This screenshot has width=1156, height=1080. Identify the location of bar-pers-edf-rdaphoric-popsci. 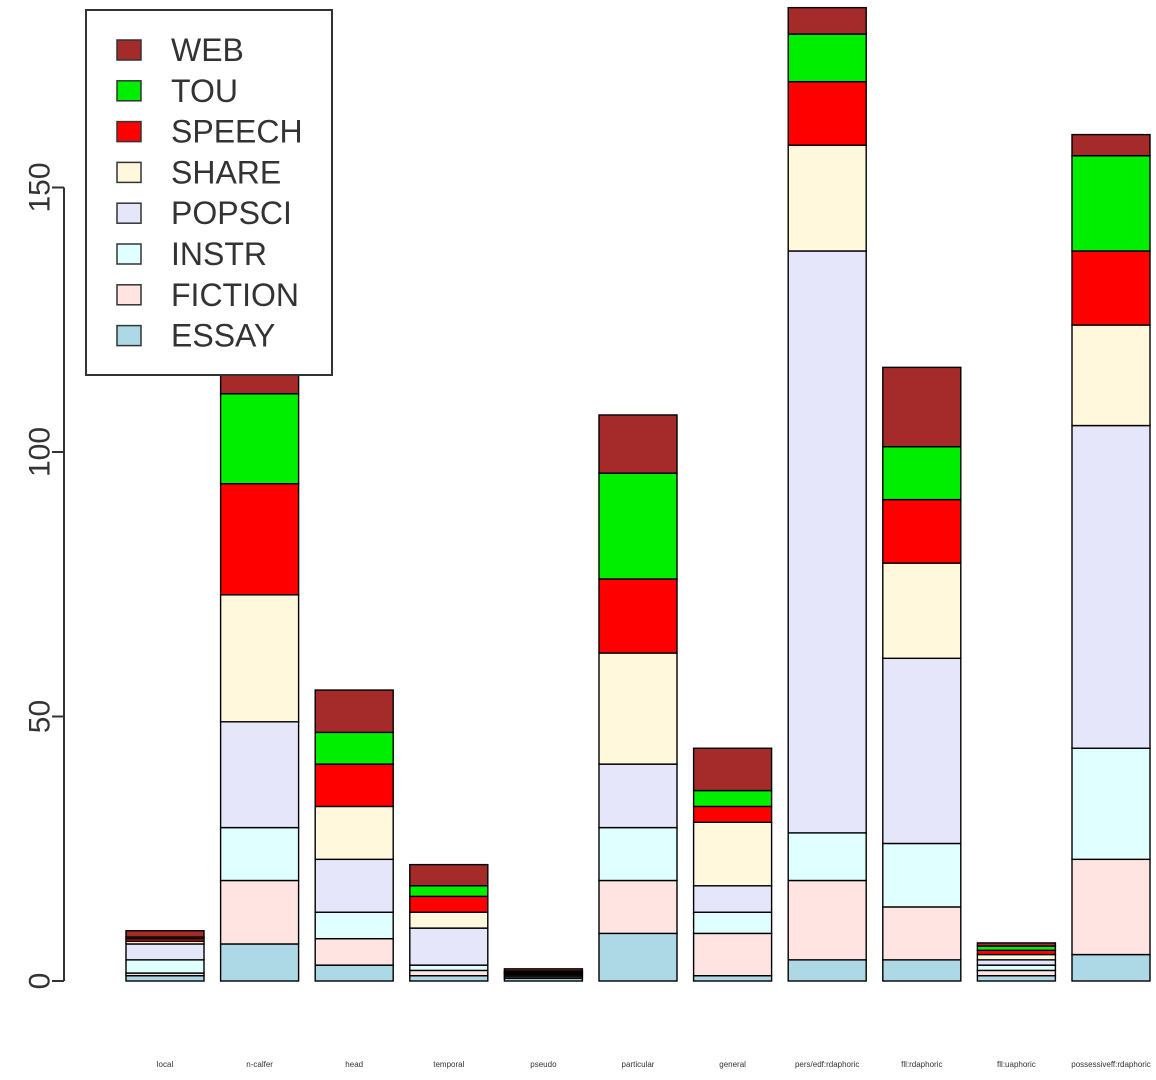
(827, 542).